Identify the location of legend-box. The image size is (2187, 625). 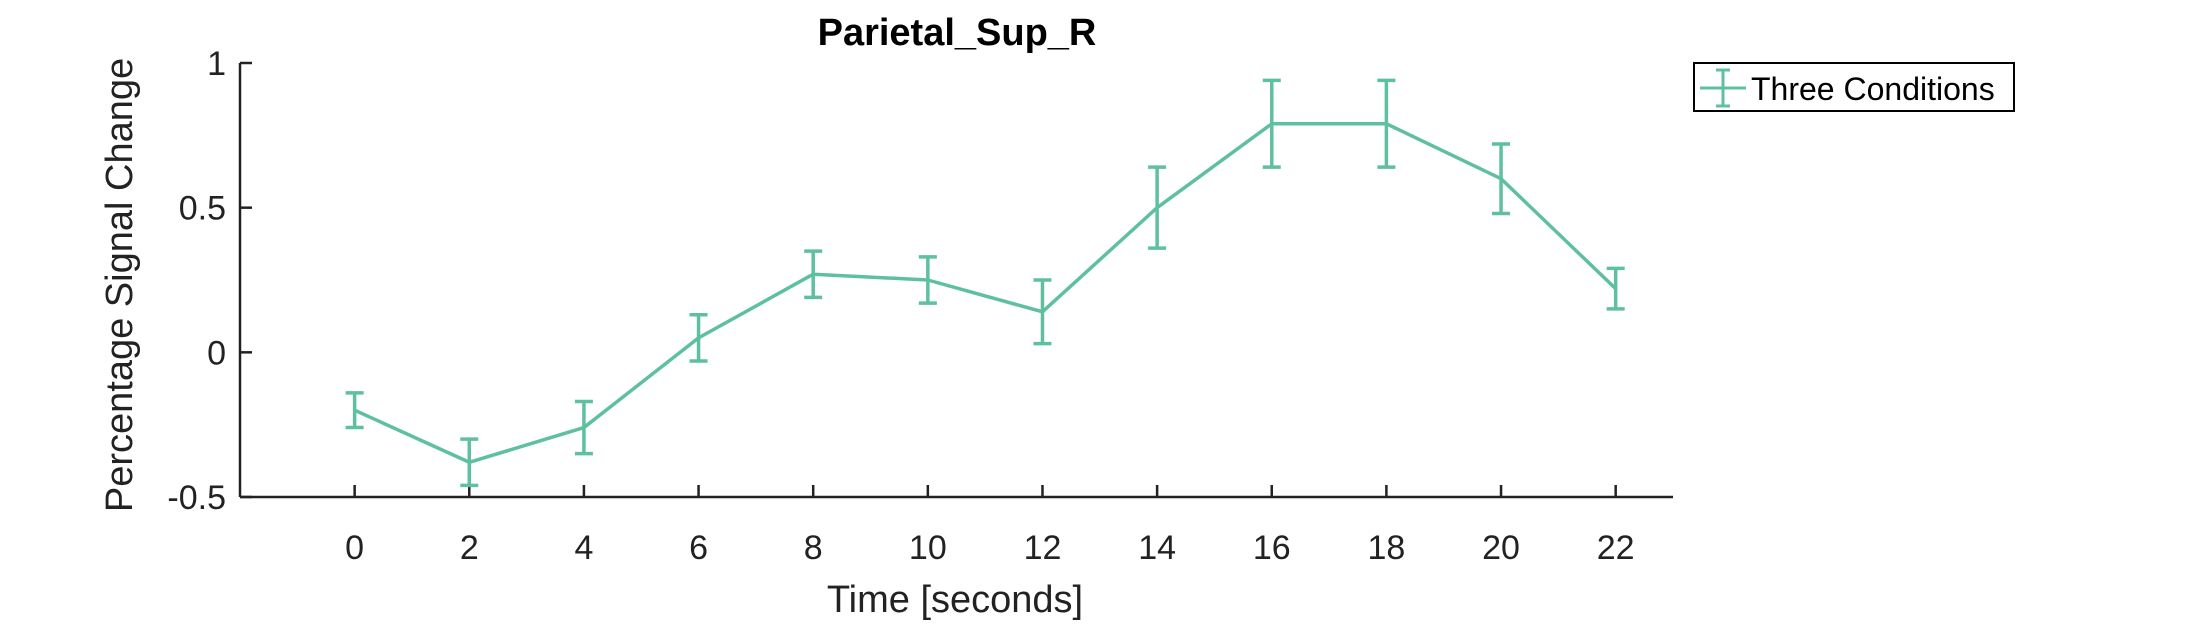
(1854, 87).